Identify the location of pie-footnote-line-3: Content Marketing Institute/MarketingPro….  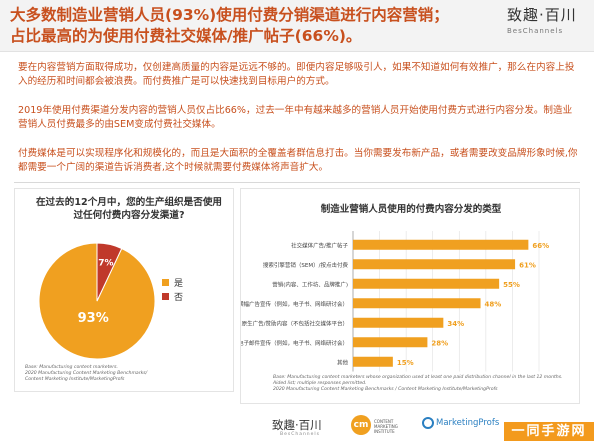
(75, 379).